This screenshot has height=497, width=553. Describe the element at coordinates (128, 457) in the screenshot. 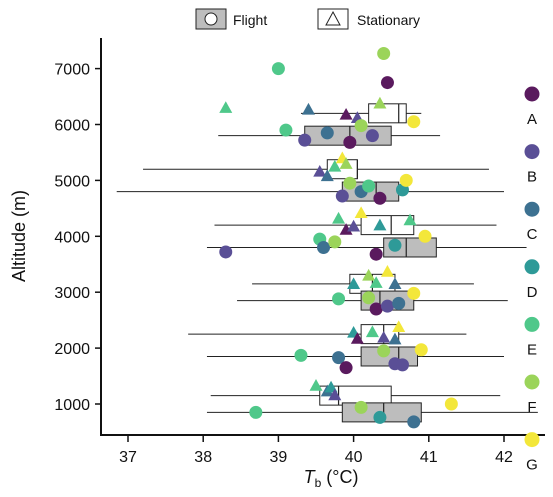

I see `x-tick-label: 37` at that location.